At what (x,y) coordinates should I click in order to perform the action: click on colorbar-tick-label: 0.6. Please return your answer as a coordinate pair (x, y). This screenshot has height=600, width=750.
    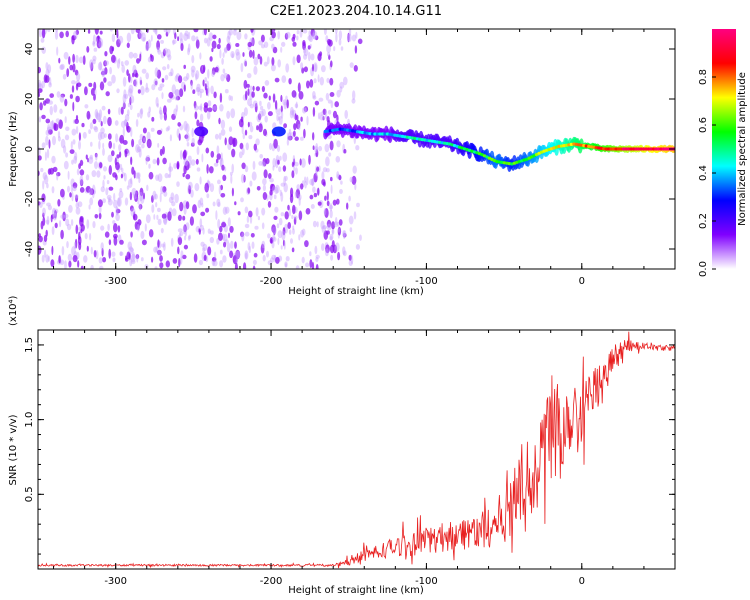
    Looking at the image, I should click on (703, 125).